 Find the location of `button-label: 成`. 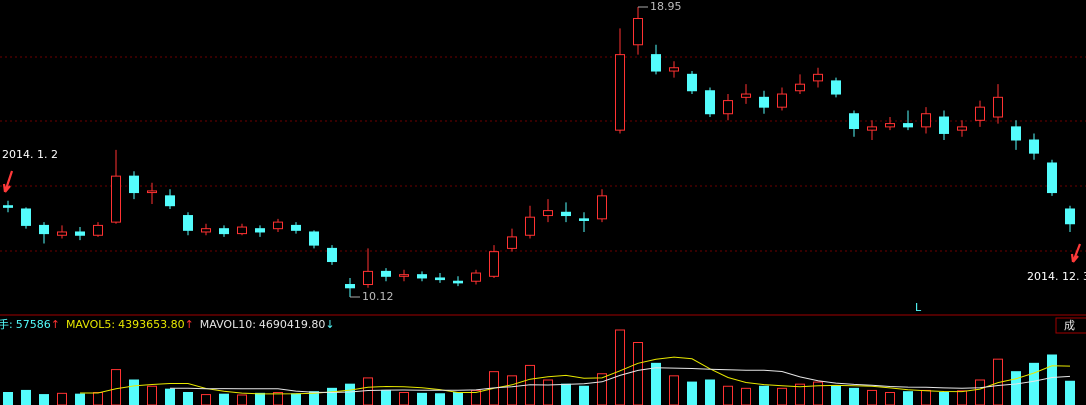

button-label: 成 is located at coordinates (1069, 325).